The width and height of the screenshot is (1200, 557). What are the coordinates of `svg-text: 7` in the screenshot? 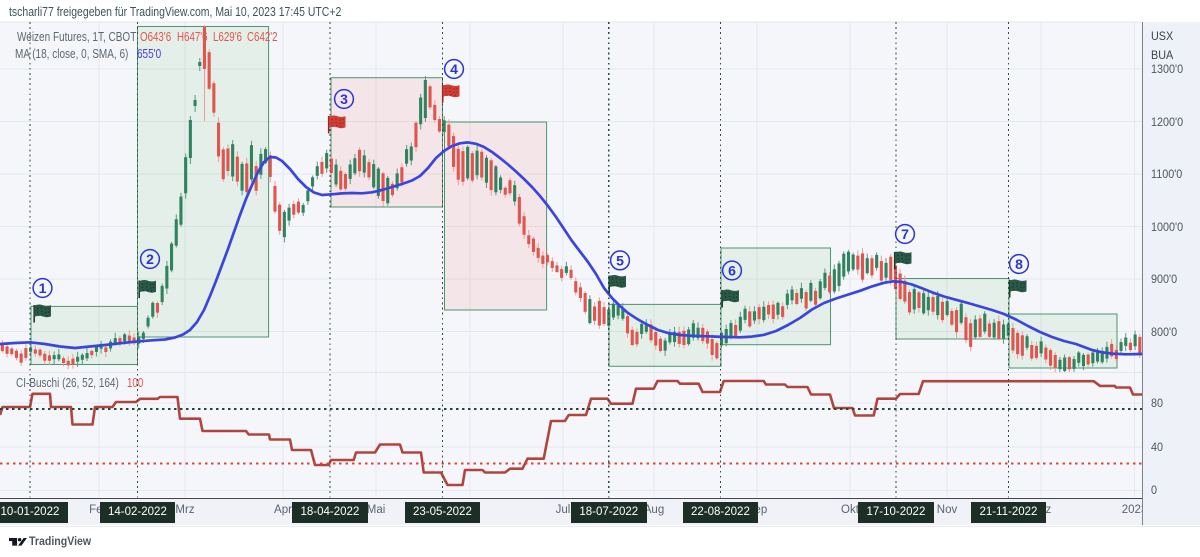 It's located at (905, 234).